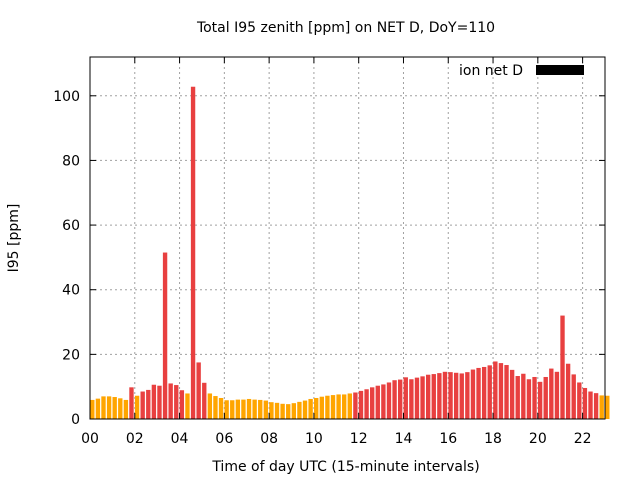 The height and width of the screenshot is (480, 640). I want to click on x-tick-label: 22, so click(583, 439).